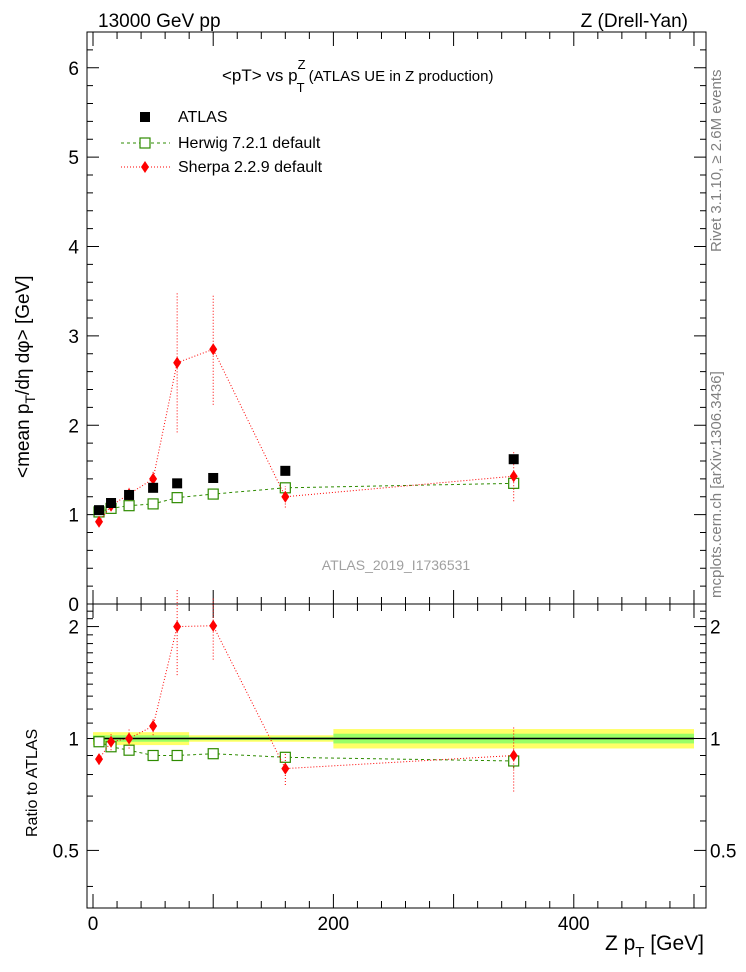  Describe the element at coordinates (159, 21) in the screenshot. I see `header-left: 13000 GeV pp` at that location.